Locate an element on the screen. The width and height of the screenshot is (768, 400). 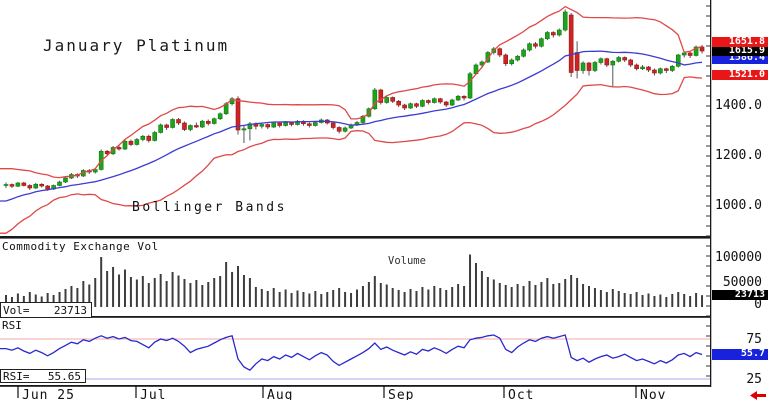
y-axis-tick-label: 50000 is located at coordinates (742, 282).